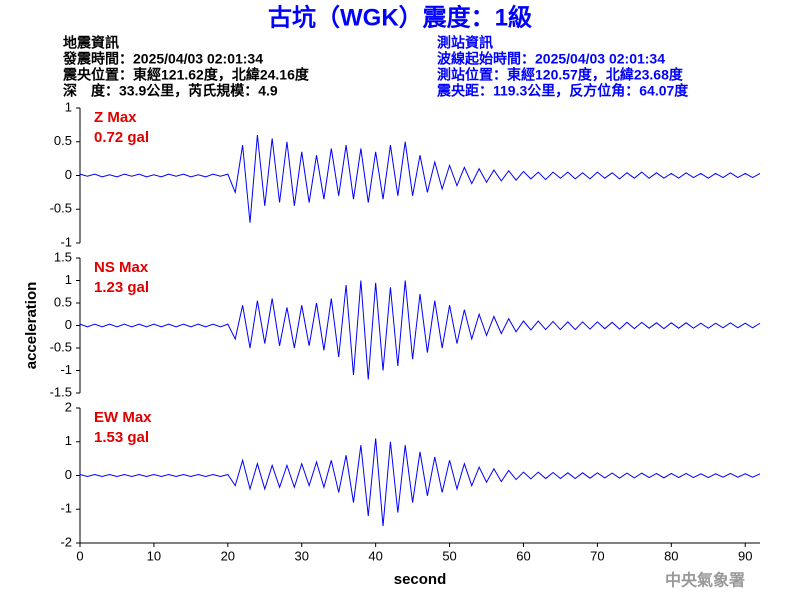 This screenshot has width=800, height=600. I want to click on y-tick-label: -1.5, so click(61, 391).